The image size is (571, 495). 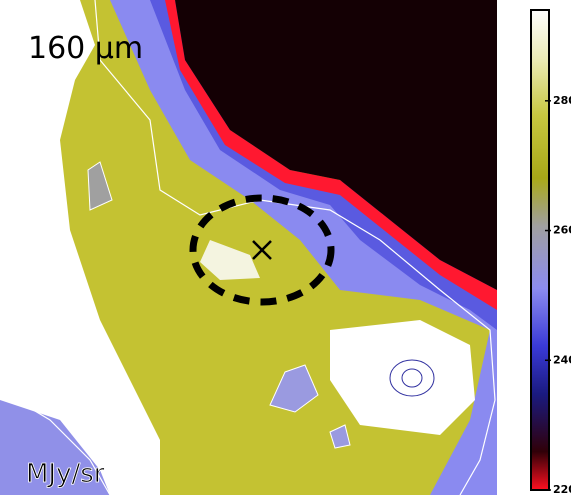 I want to click on colorbar-tick-label: 220, so click(x=562, y=489).